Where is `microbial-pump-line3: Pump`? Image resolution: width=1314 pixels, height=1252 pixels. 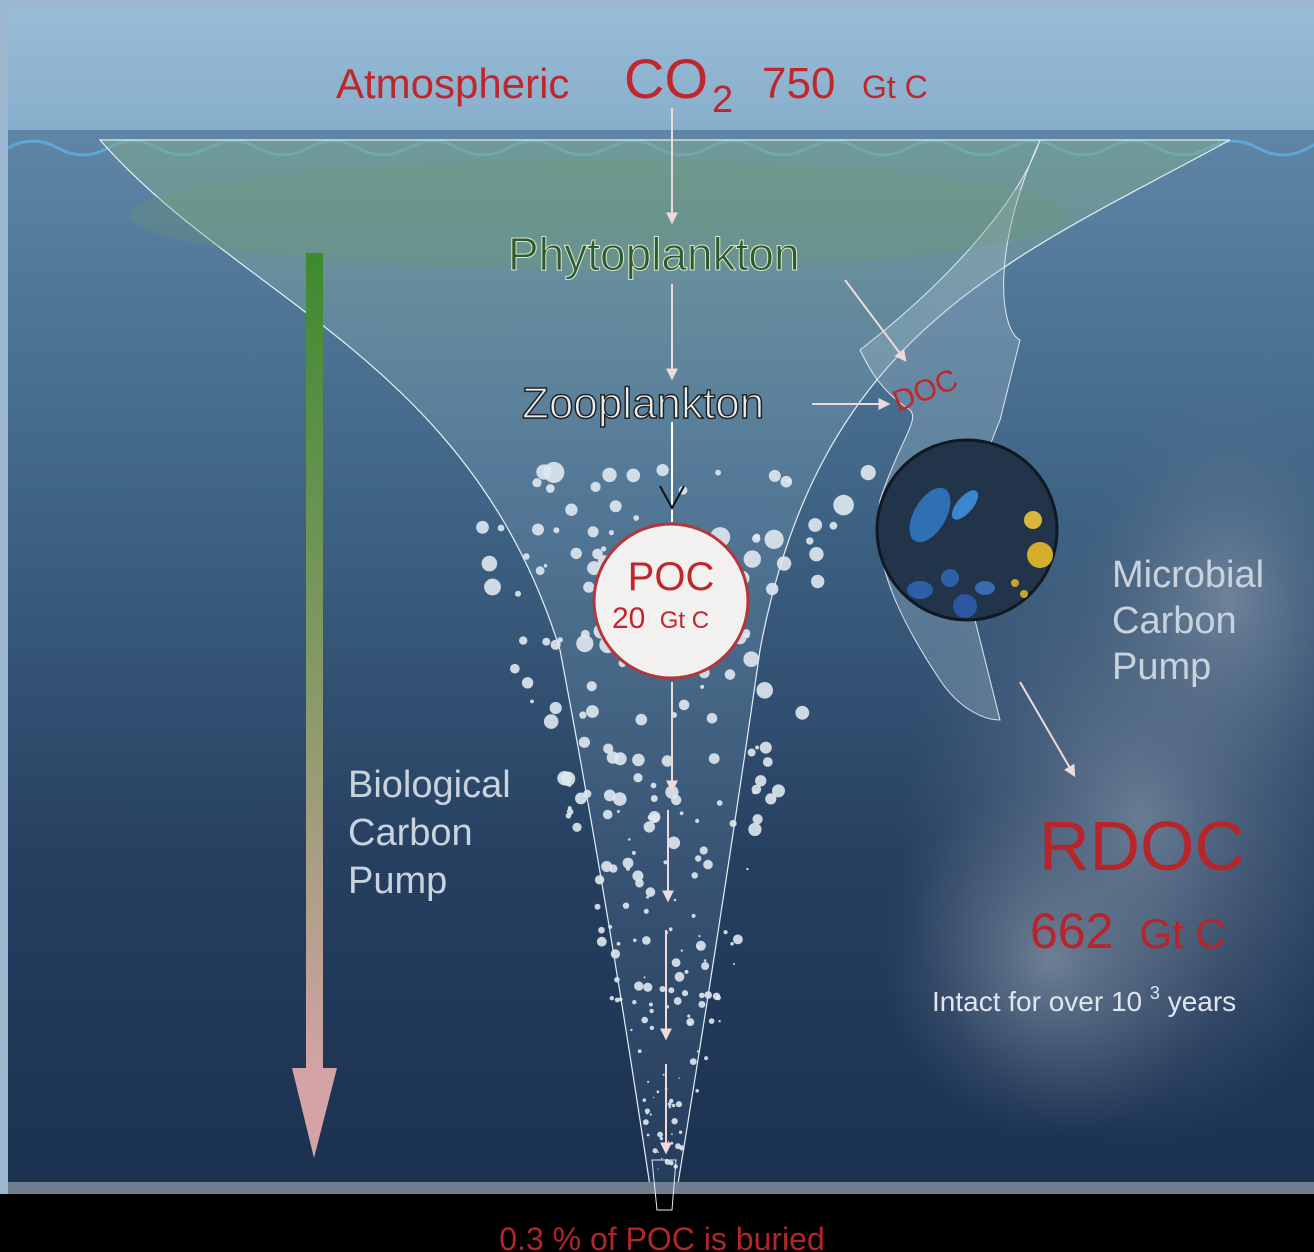
microbial-pump-line3: Pump is located at coordinates (1161, 667).